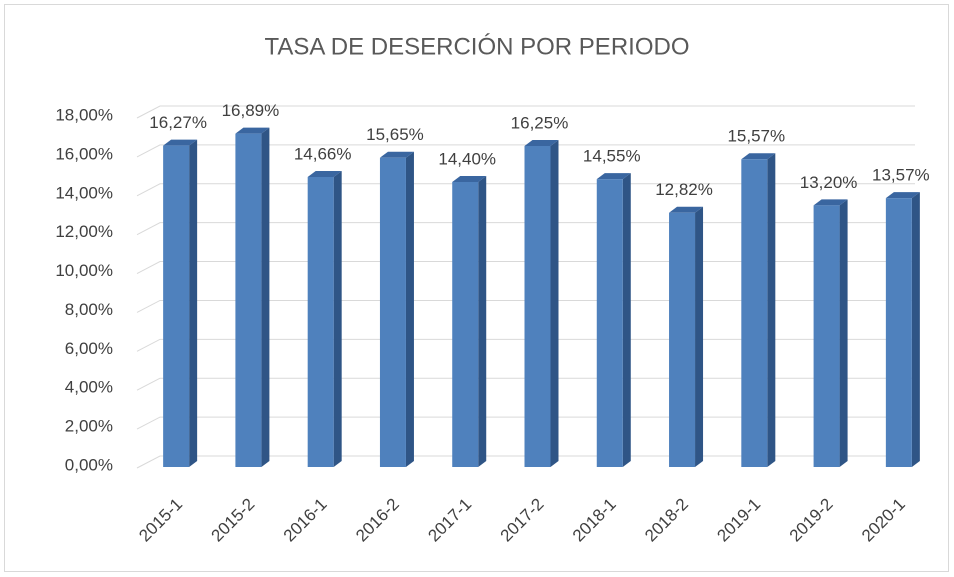  I want to click on y-tick-label: 10,00%, so click(84, 270).